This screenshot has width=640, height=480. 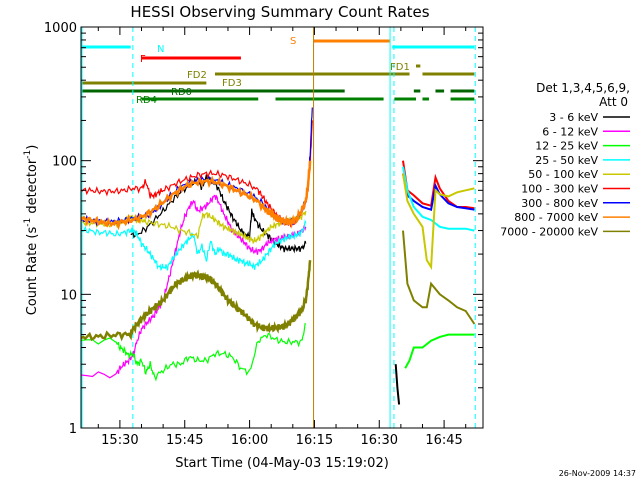 What do you see at coordinates (314, 440) in the screenshot?
I see `x-tick-label: 16:15` at bounding box center [314, 440].